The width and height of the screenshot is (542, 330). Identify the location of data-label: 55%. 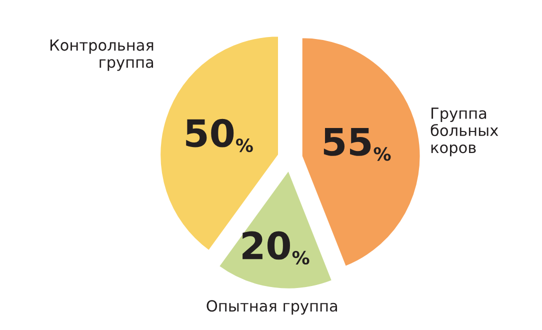
(357, 144).